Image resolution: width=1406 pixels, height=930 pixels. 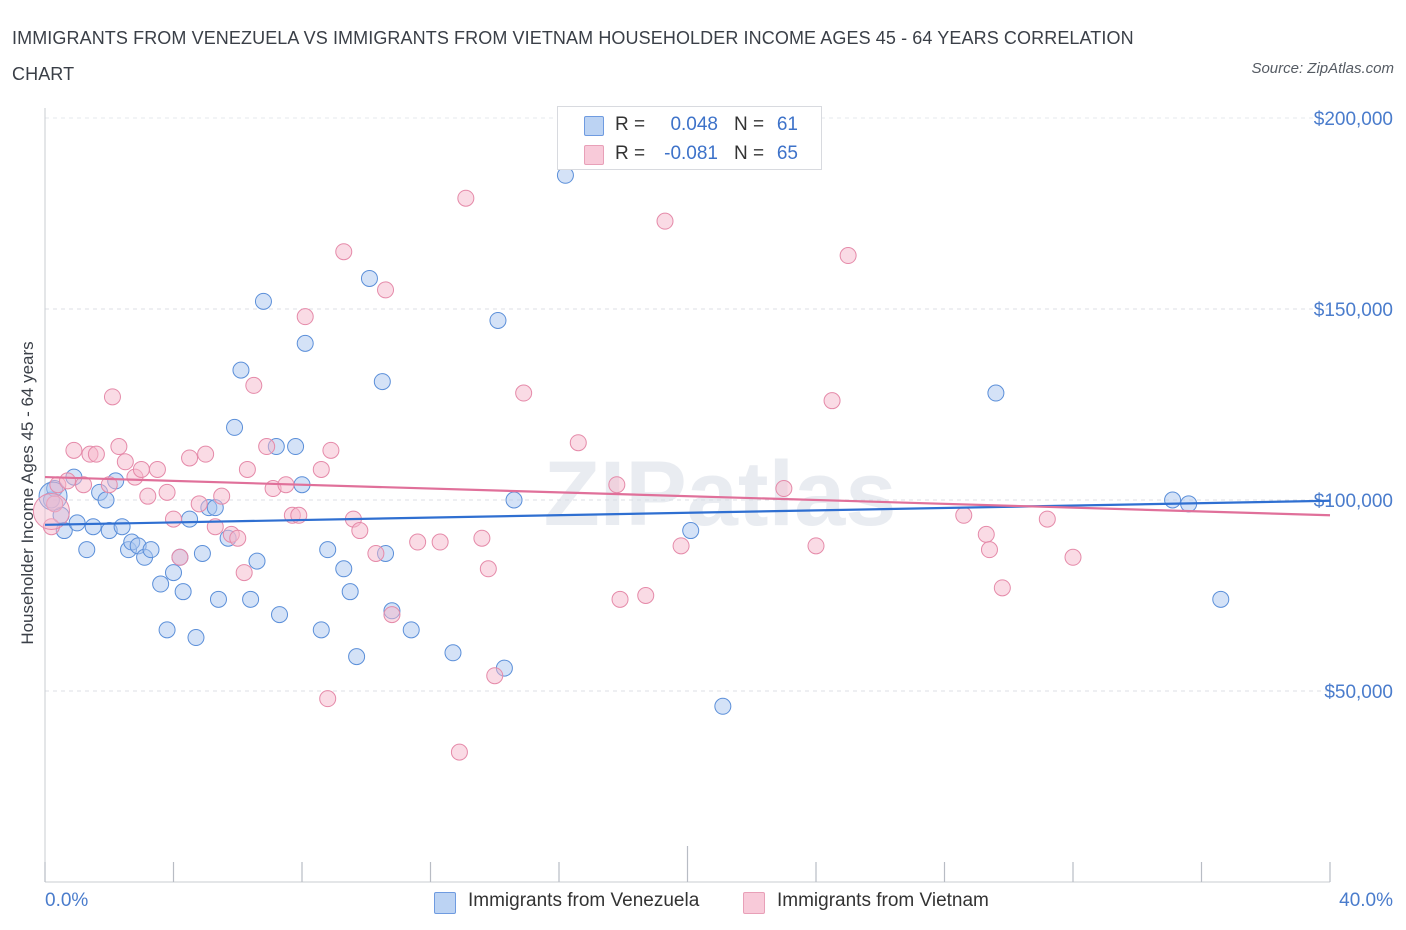 What do you see at coordinates (594, 155) in the screenshot?
I see `vietnam-swatch-icon` at bounding box center [594, 155].